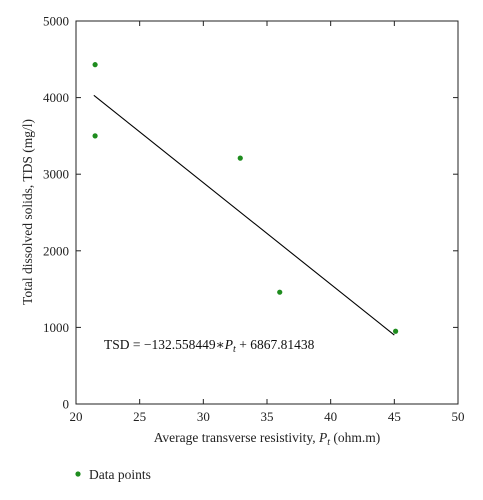 The image size is (483, 500). I want to click on x-tick-label: 30, so click(203, 416).